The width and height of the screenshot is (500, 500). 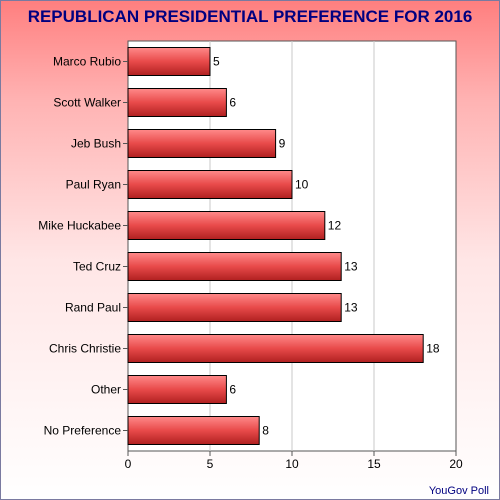 I want to click on category-label: Other, so click(x=106, y=390).